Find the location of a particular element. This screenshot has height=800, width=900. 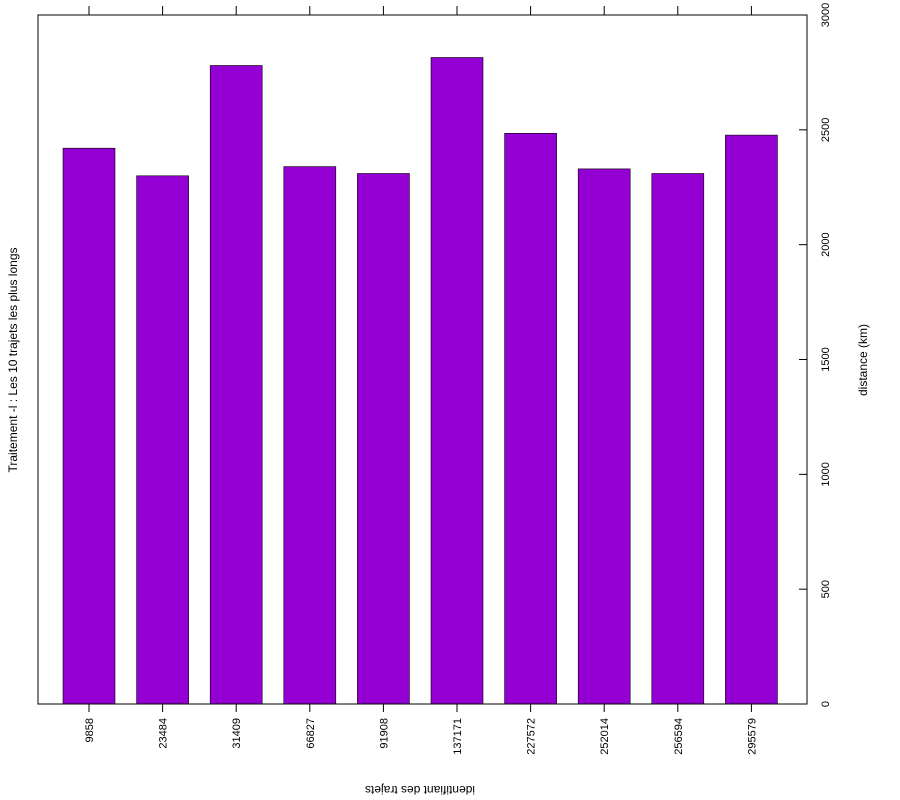

x-tick-label-227572: 227572 is located at coordinates (532, 736).